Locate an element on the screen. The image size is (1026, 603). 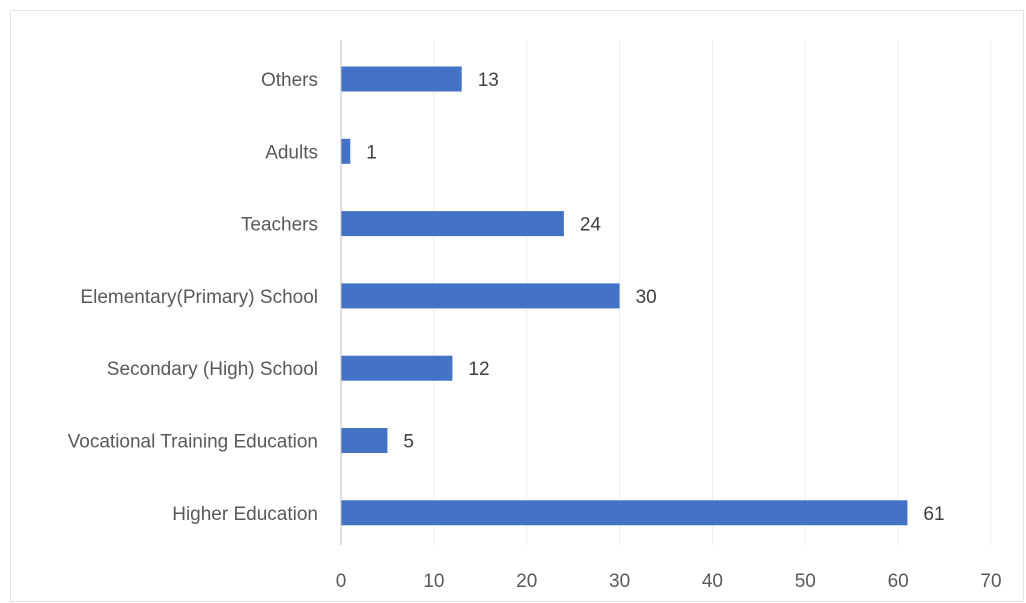
data-label: 12 is located at coordinates (478, 369).